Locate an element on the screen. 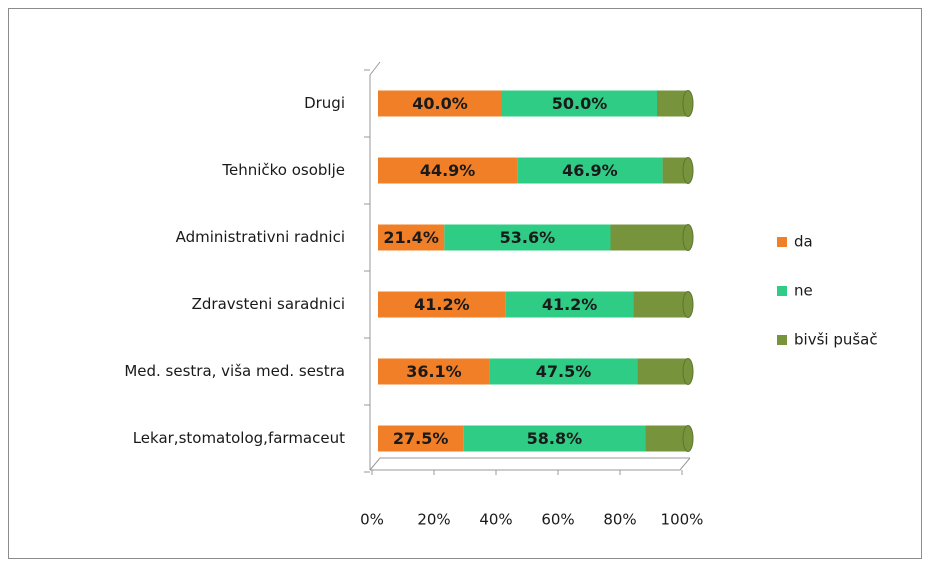 This screenshot has height=565, width=930. value-label: 50.0% is located at coordinates (580, 103).